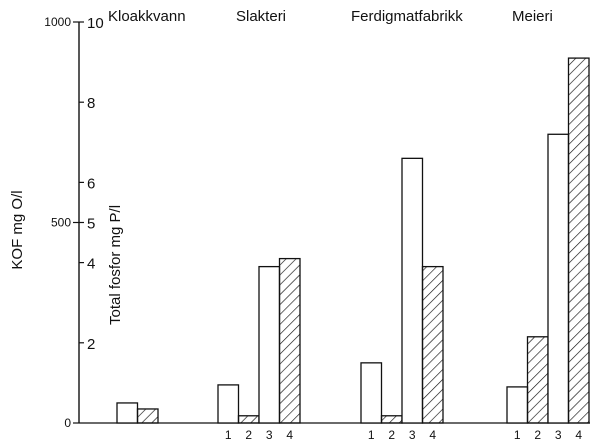 The width and height of the screenshot is (595, 441). What do you see at coordinates (91, 264) in the screenshot?
I see `right-scale-tick-label: 4` at bounding box center [91, 264].